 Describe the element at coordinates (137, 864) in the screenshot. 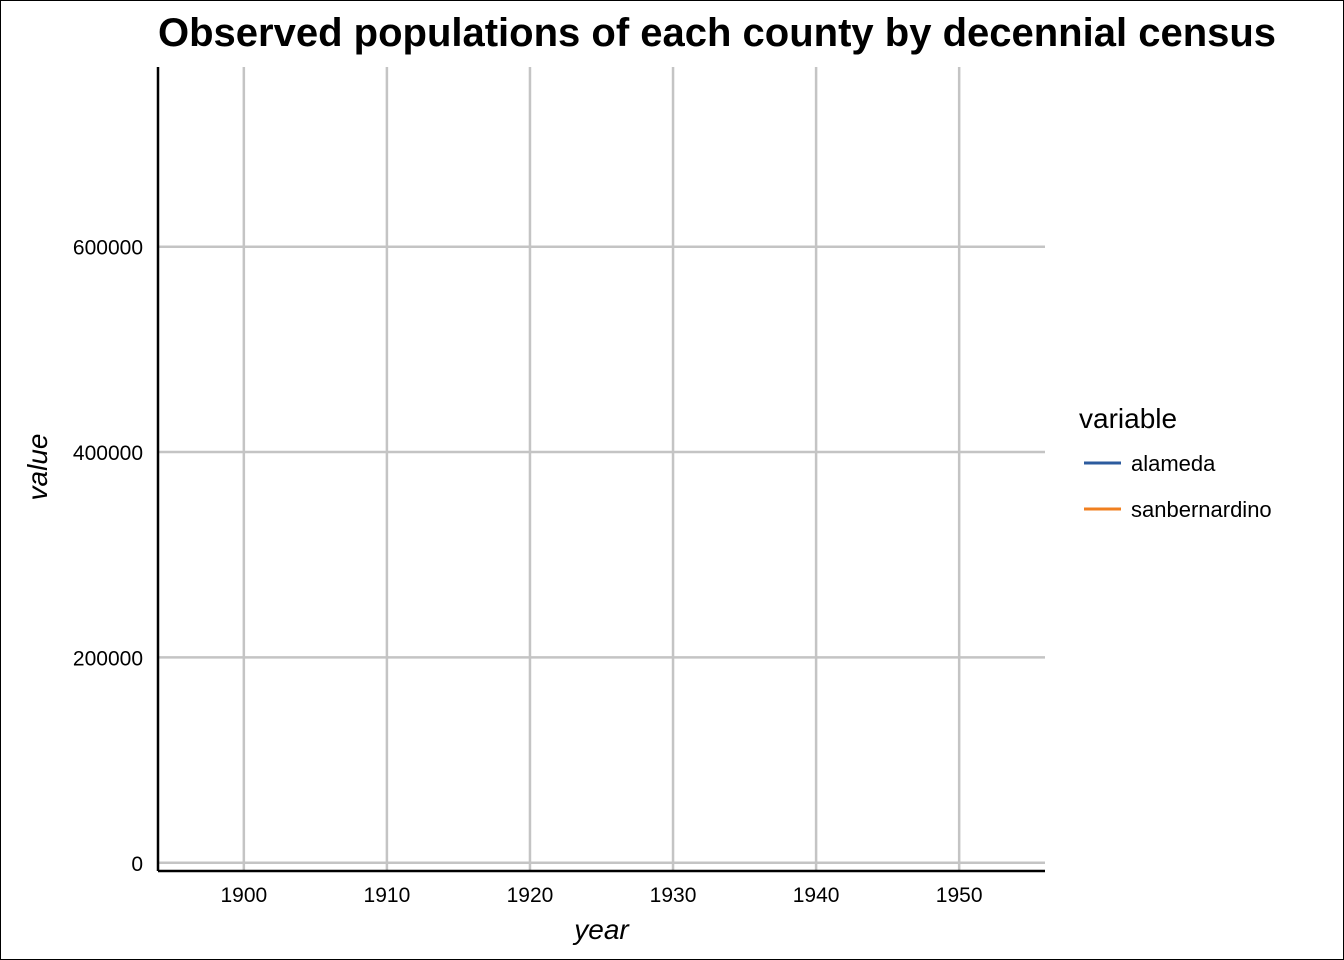

I see `y-tick-label-0: 0` at that location.